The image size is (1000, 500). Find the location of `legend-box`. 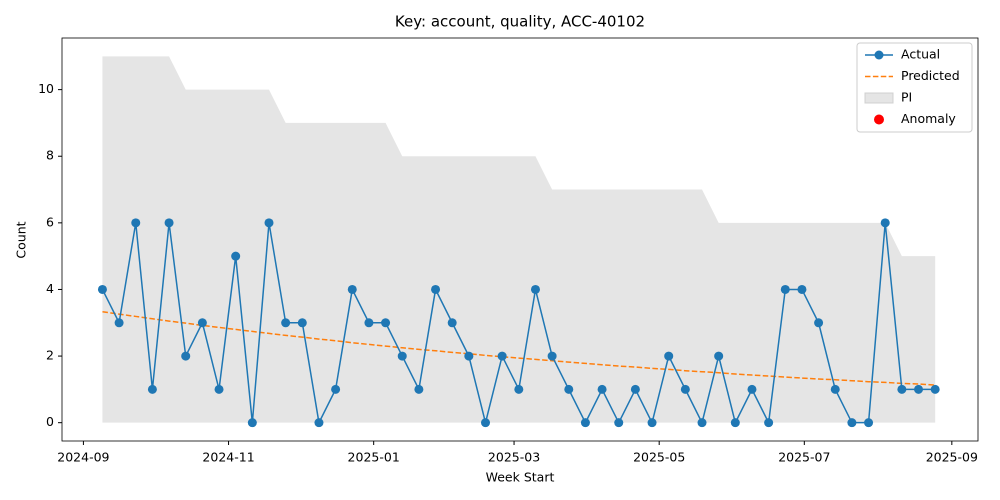

legend-box is located at coordinates (914, 87).